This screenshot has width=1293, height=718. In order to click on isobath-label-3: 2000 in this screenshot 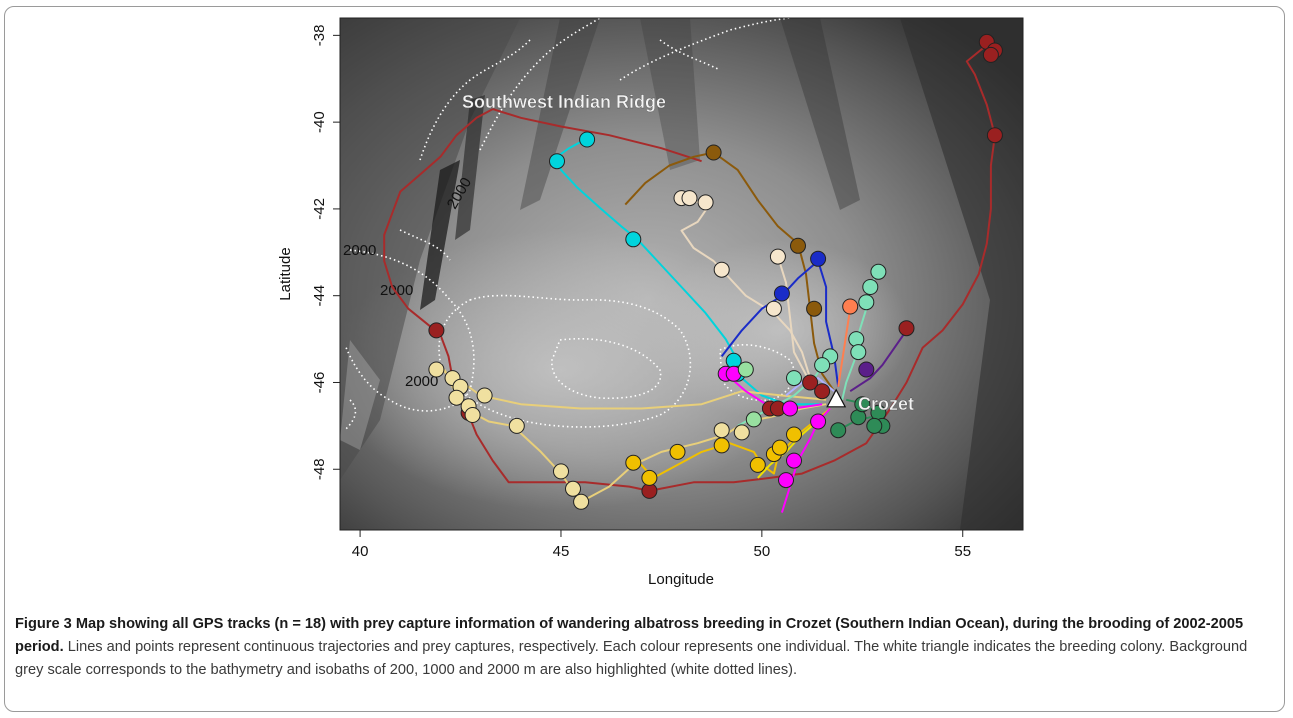, I will do `click(421, 381)`.